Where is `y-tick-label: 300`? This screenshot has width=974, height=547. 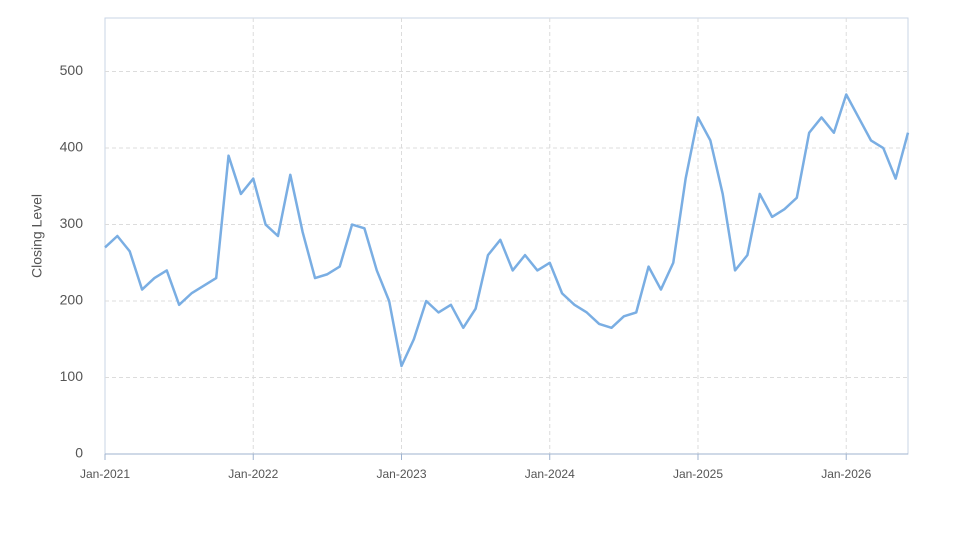 y-tick-label: 300 is located at coordinates (72, 223).